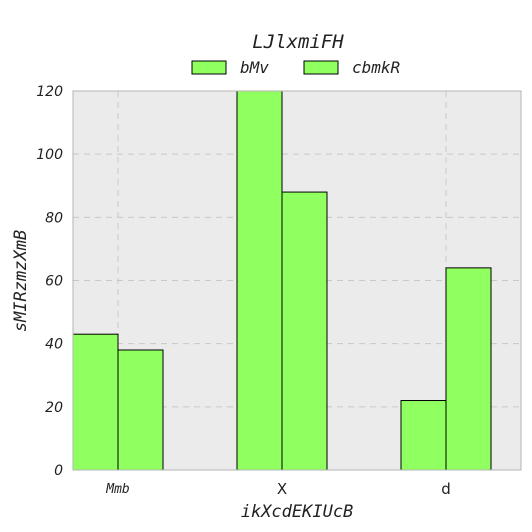  I want to click on legend-label-cbmkr: cbmkR, so click(376, 67).